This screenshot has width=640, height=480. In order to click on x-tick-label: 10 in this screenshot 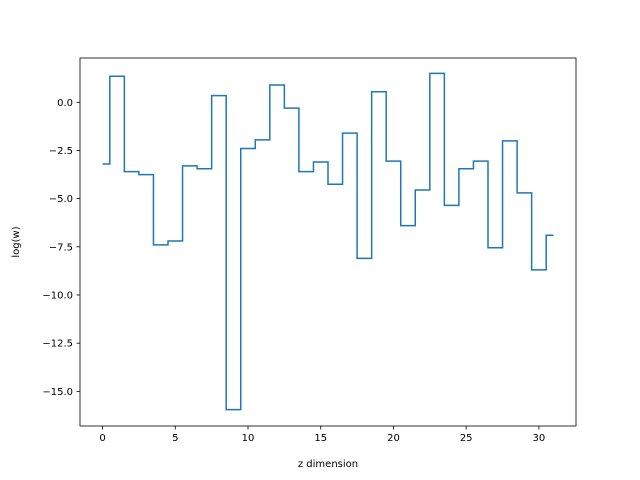, I will do `click(248, 438)`.